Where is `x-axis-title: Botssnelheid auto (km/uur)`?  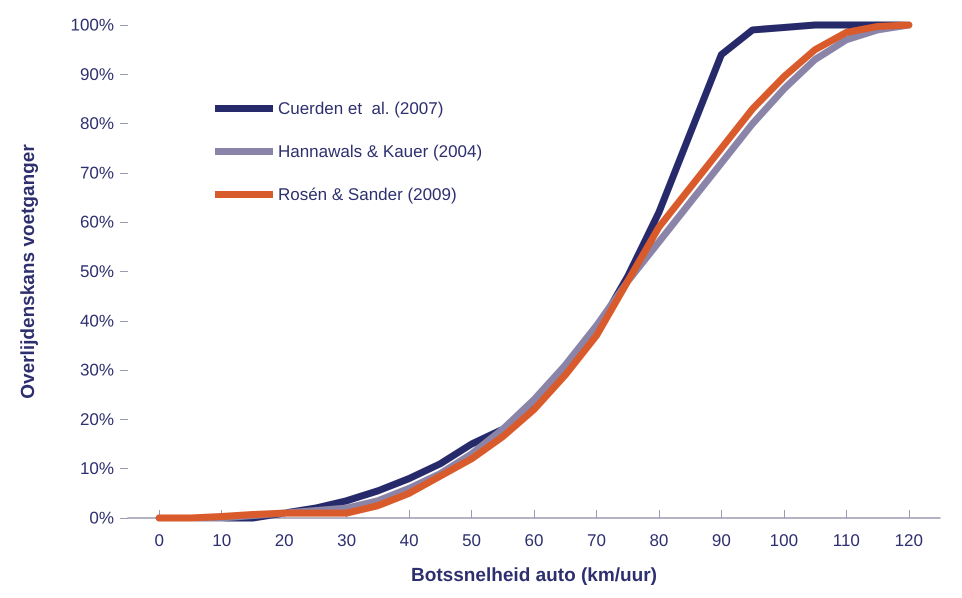 x-axis-title: Botssnelheid auto (km/uur) is located at coordinates (534, 575).